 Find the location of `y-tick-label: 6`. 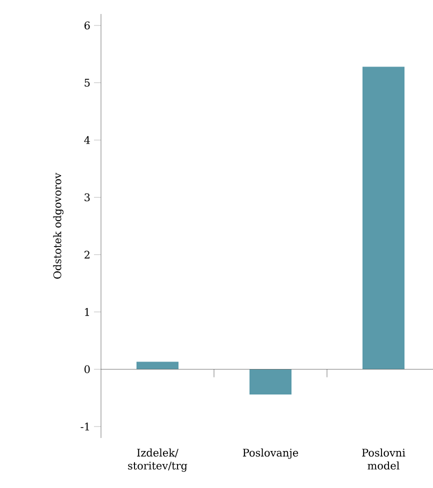

y-tick-label: 6 is located at coordinates (87, 25).